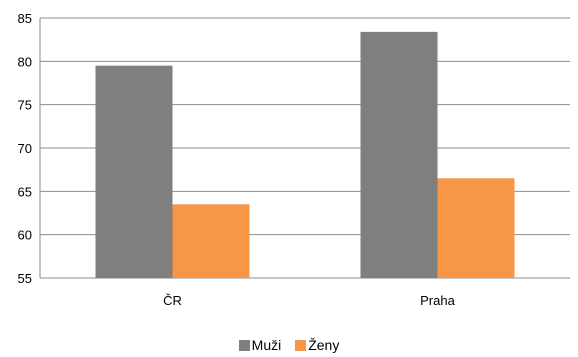 The width and height of the screenshot is (578, 357). What do you see at coordinates (301, 345) in the screenshot?
I see `legend-swatch-zeny` at bounding box center [301, 345].